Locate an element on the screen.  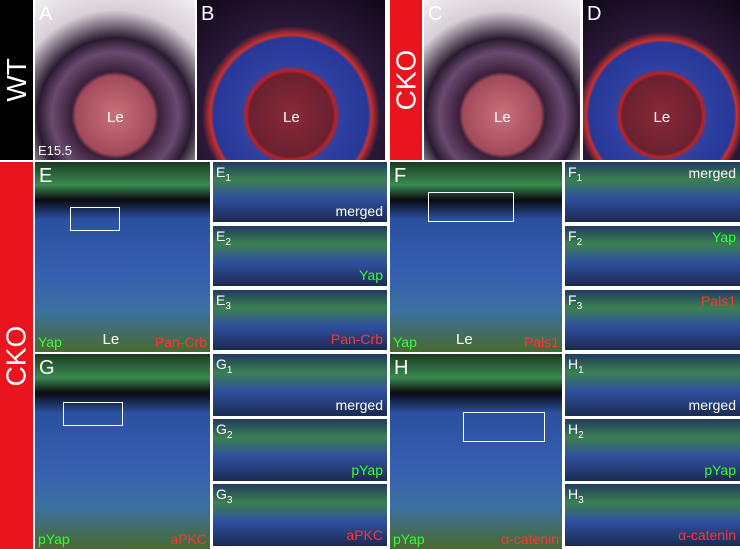
genotype-text: WT is located at coordinates (16, 80).